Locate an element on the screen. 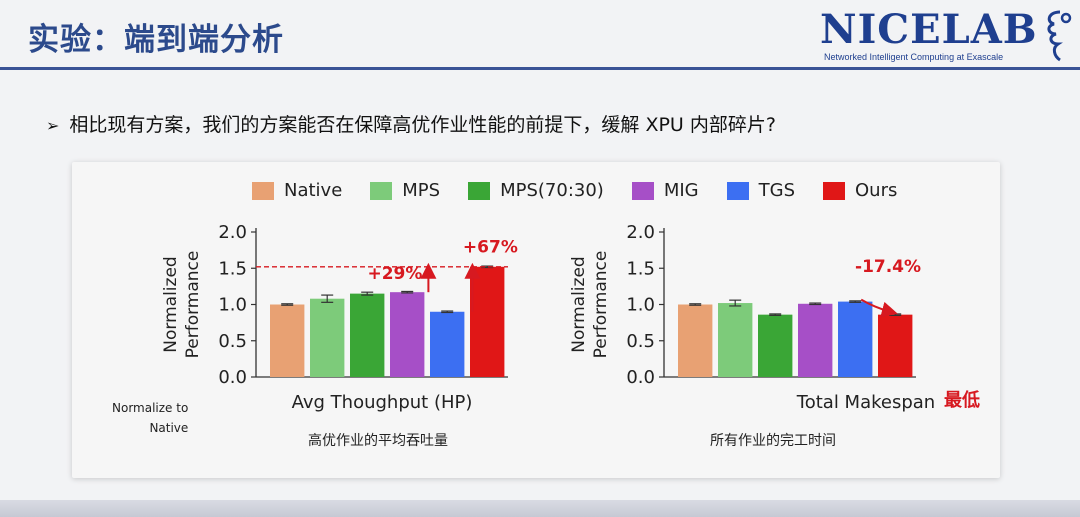  legend-label: TGS is located at coordinates (776, 190).